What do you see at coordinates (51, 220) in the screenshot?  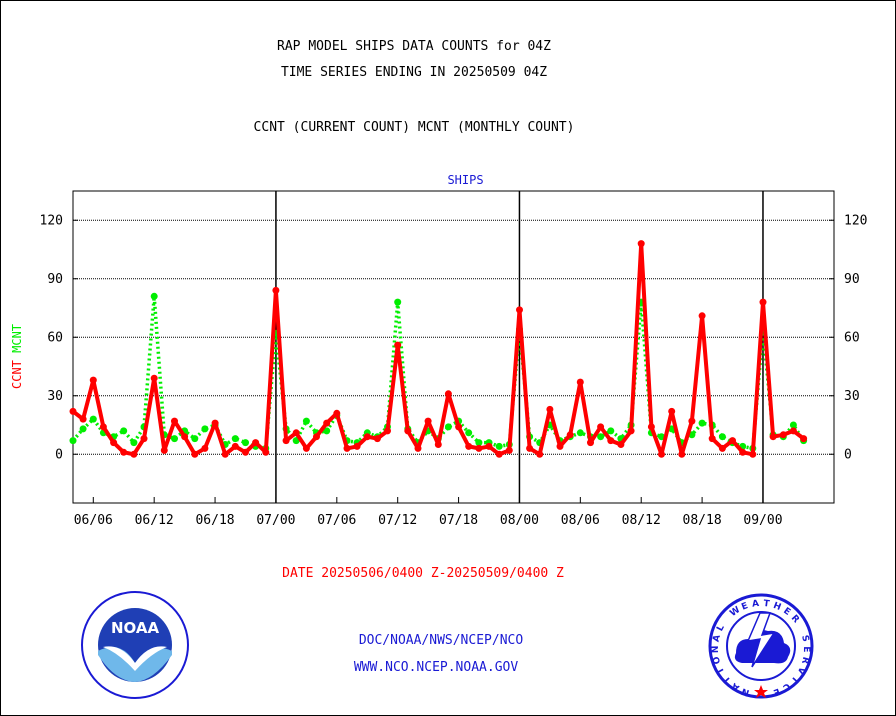 I see `y-tick-label-left: 120` at bounding box center [51, 220].